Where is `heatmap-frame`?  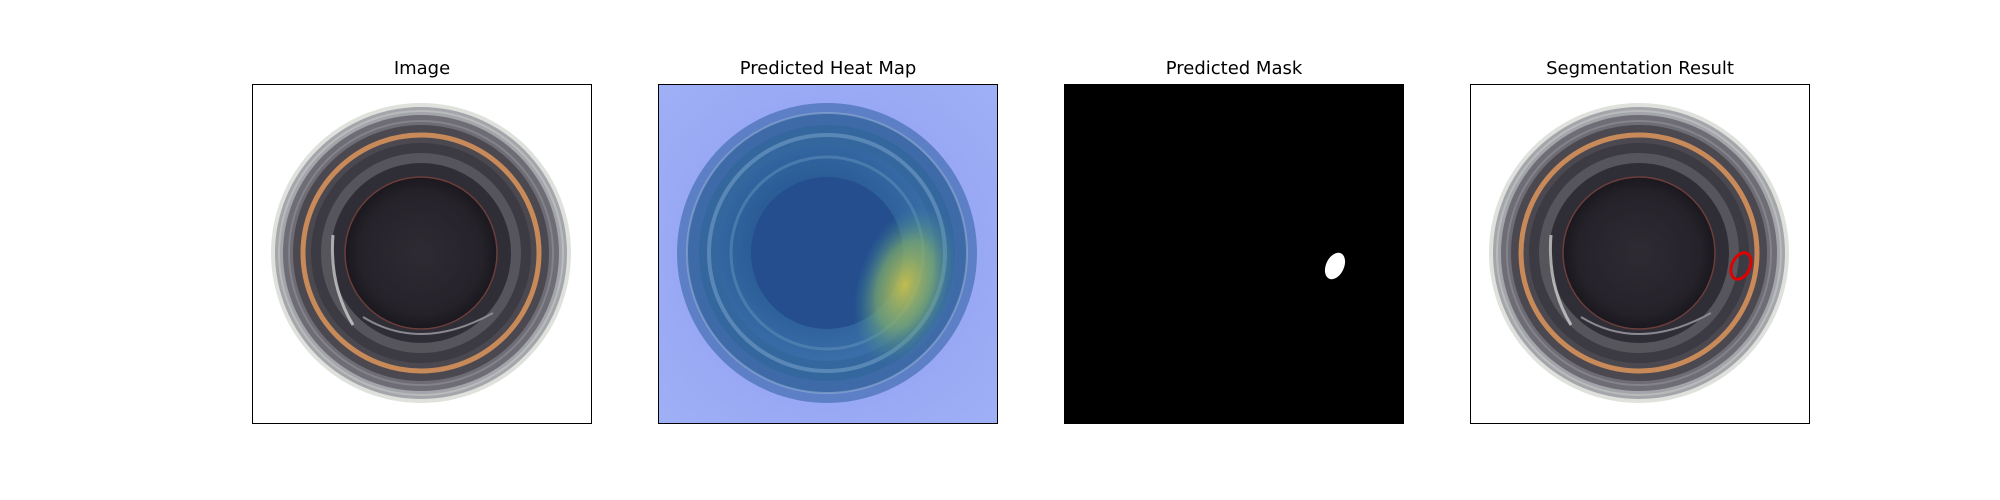
heatmap-frame is located at coordinates (828, 254).